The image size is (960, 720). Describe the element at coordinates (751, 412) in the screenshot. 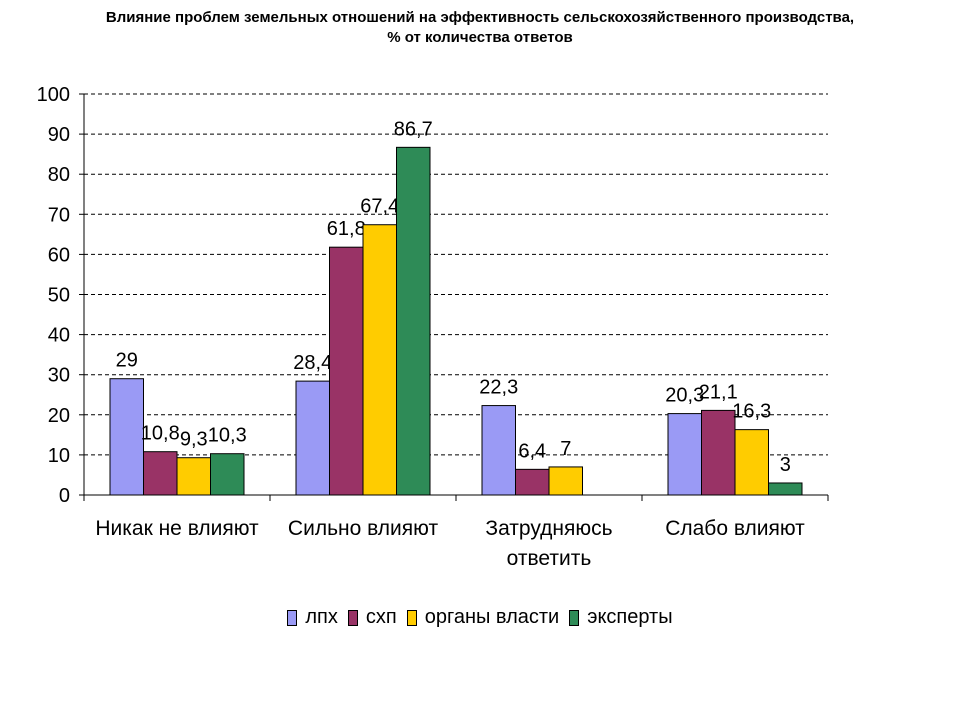

I see `data-label-3-2: 16,3` at that location.